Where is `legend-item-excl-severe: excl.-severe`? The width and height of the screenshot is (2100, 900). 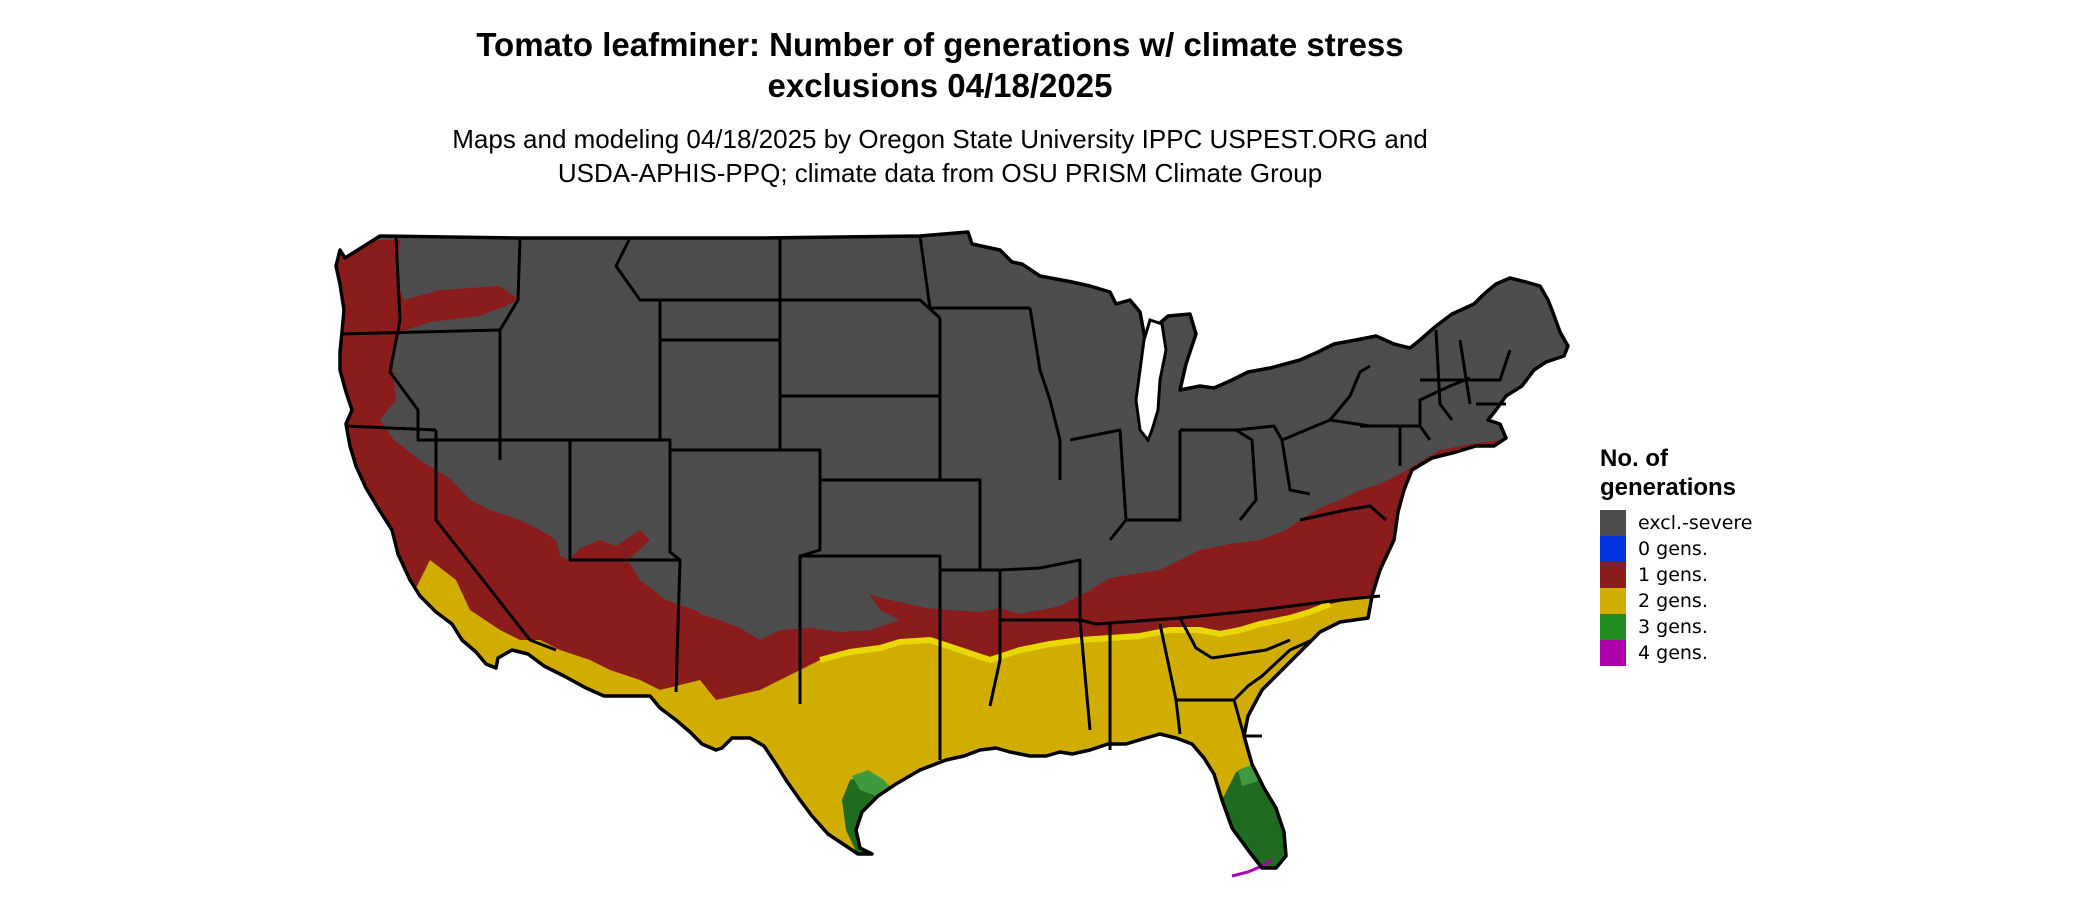
legend-item-excl-severe: excl.-severe is located at coordinates (1676, 523).